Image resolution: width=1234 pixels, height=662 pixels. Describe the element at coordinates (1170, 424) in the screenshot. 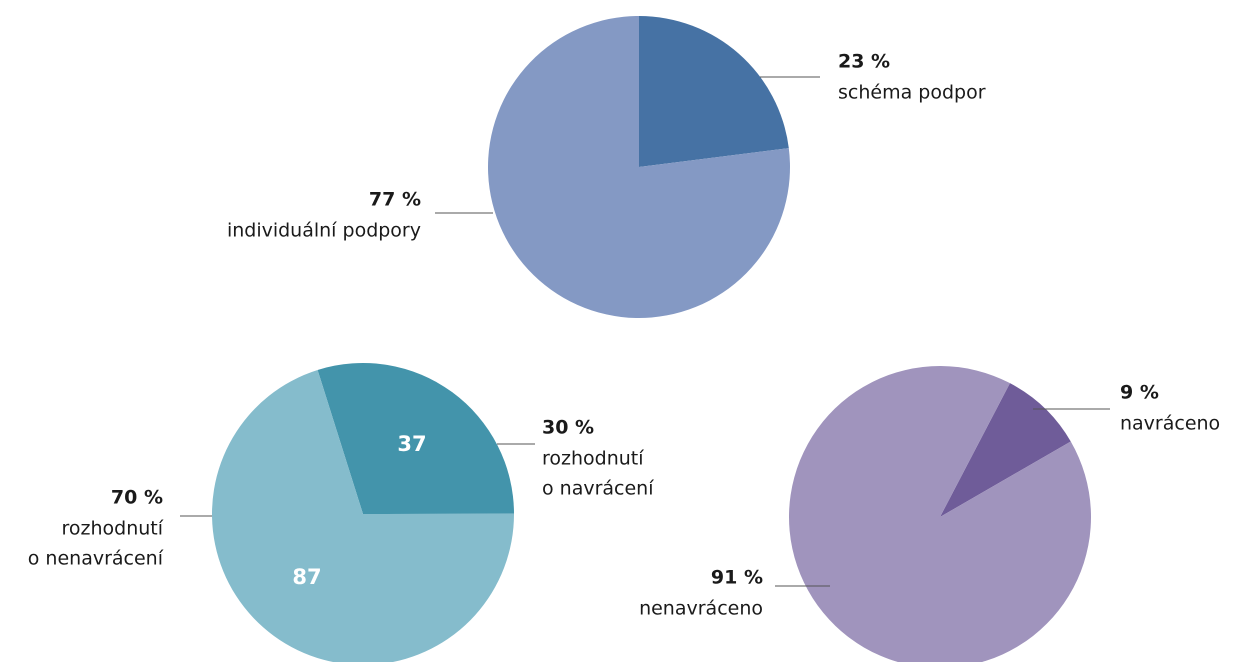

I see `category-label: navráceno` at that location.